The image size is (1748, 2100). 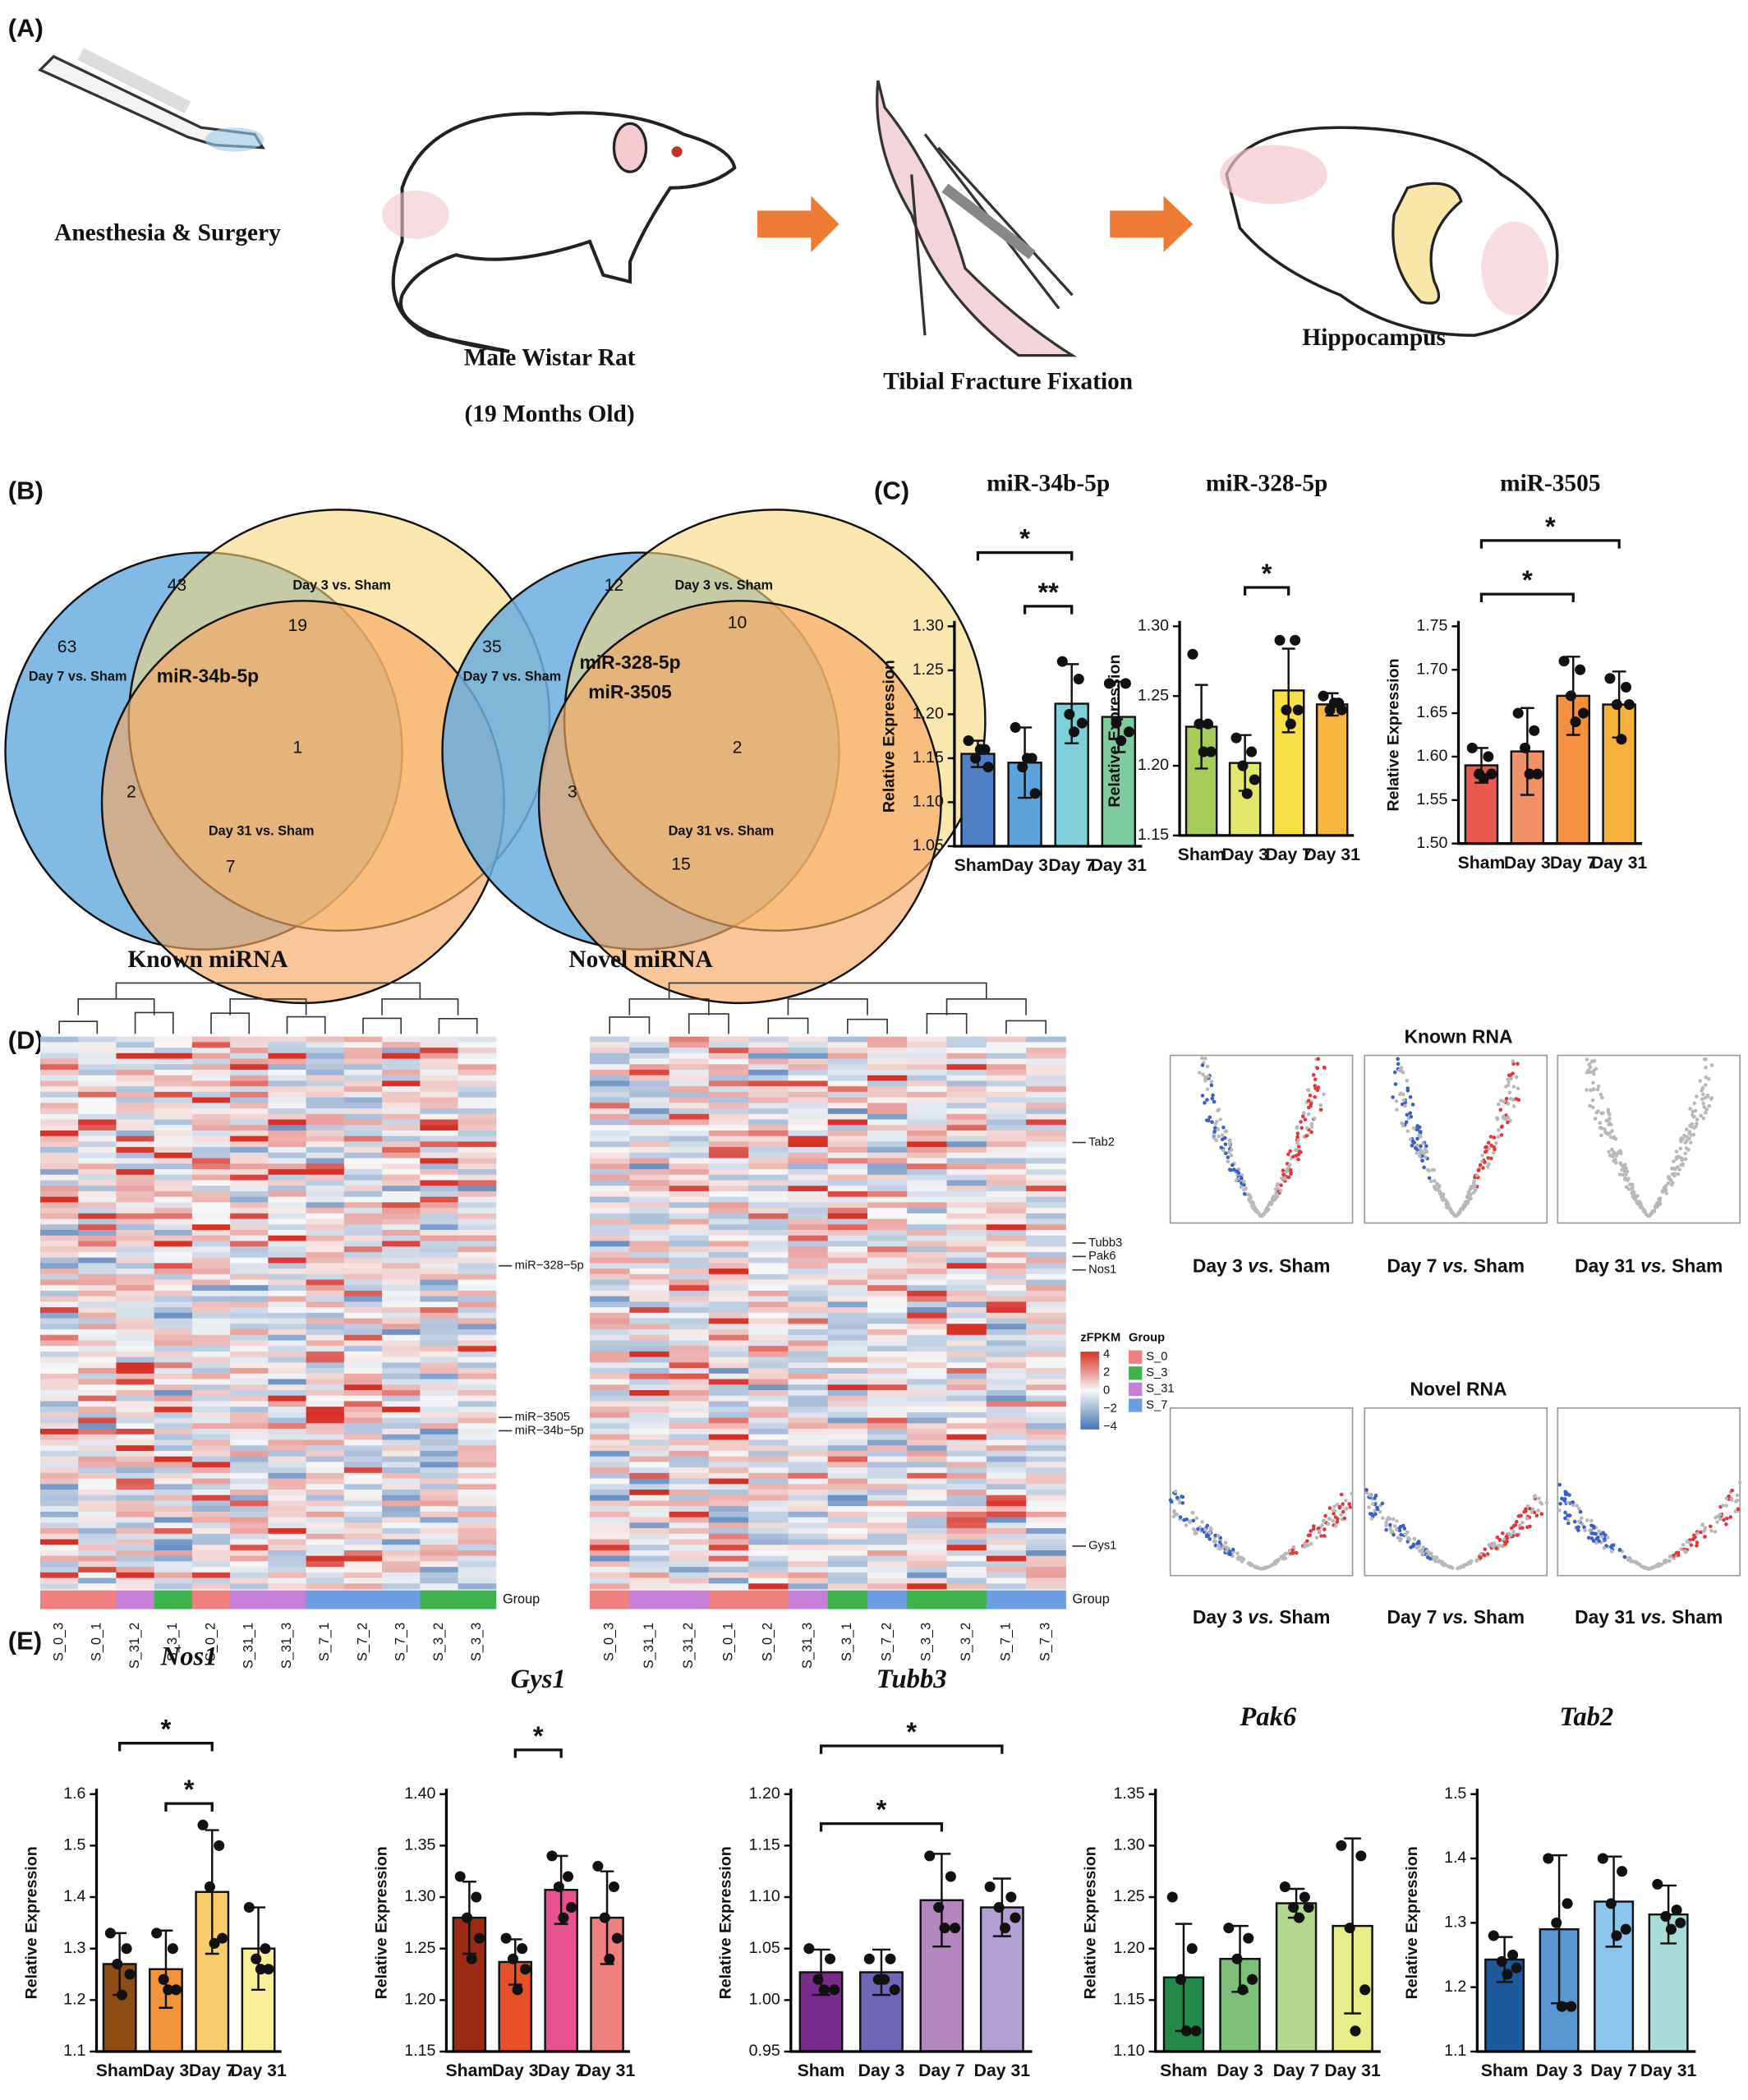 What do you see at coordinates (947, 1023) in the screenshot?
I see `dendrogram-branch` at bounding box center [947, 1023].